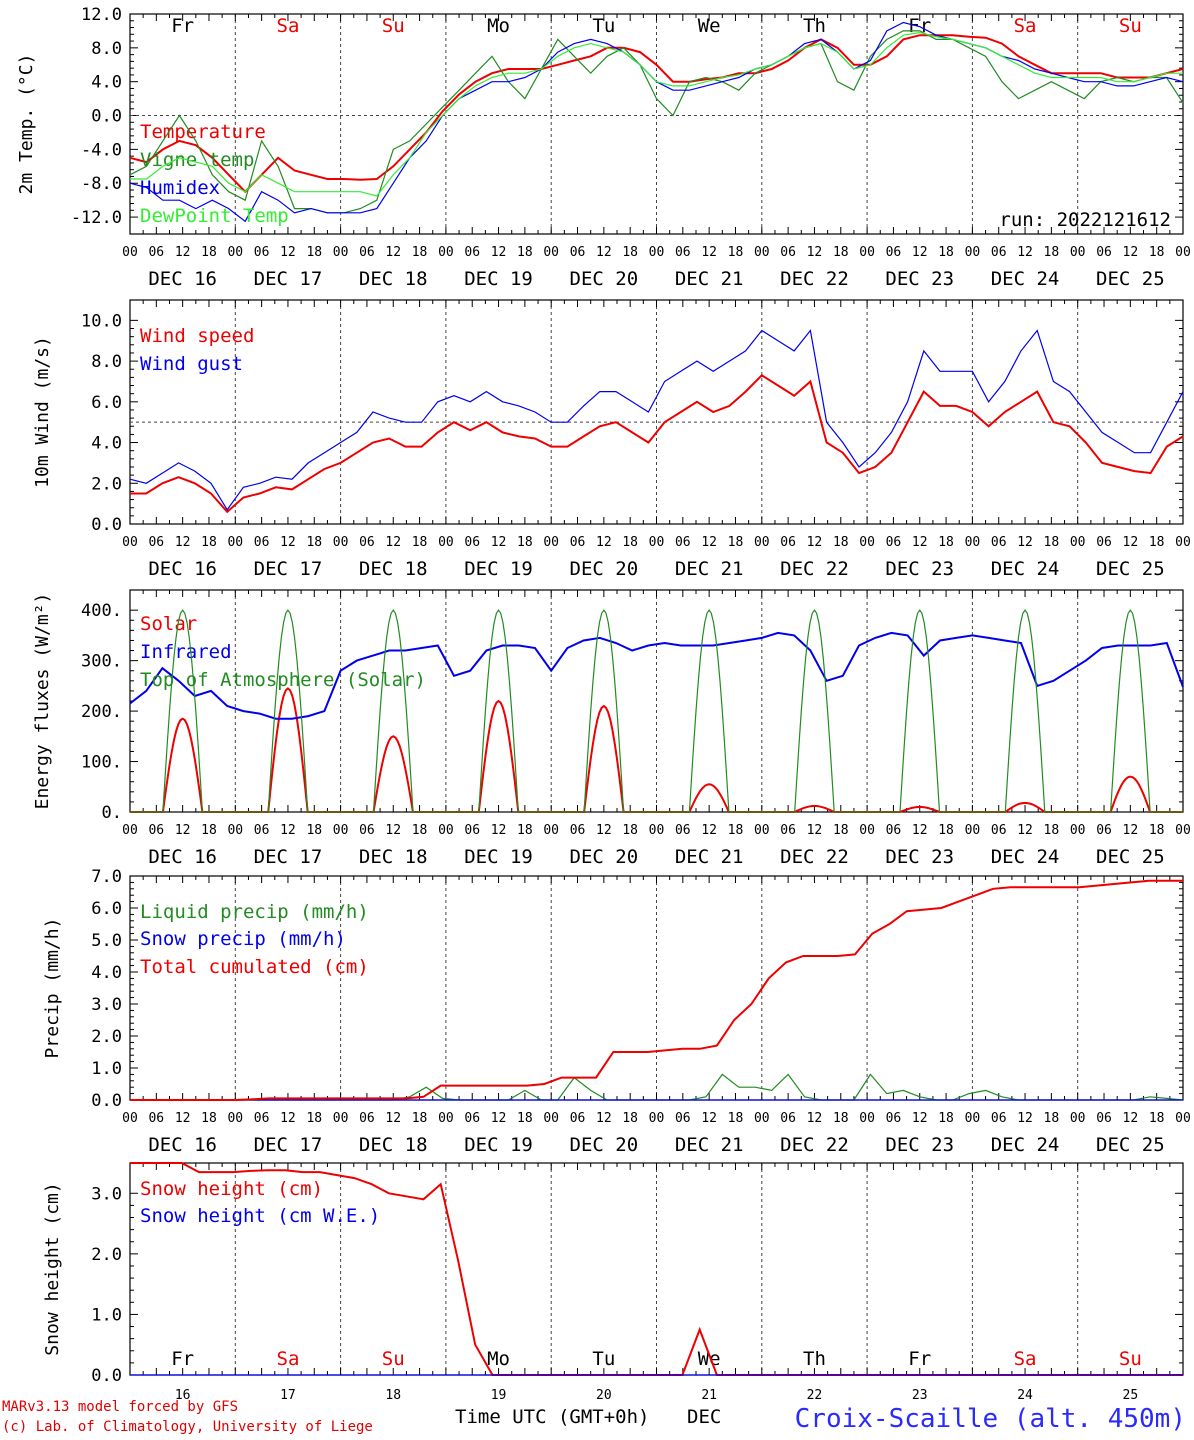 Image resolution: width=1194 pixels, height=1440 pixels. I want to click on y-tick-label: 12.0, so click(101, 15).